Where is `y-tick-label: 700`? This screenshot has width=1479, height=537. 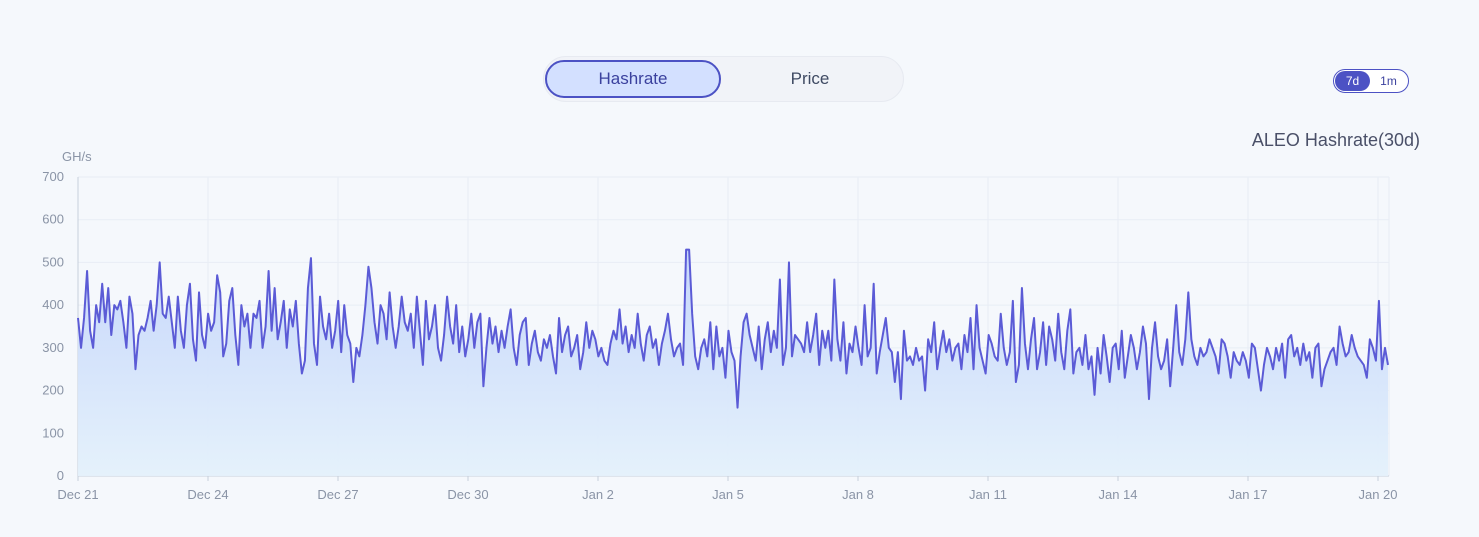
y-tick-label: 700 is located at coordinates (53, 176).